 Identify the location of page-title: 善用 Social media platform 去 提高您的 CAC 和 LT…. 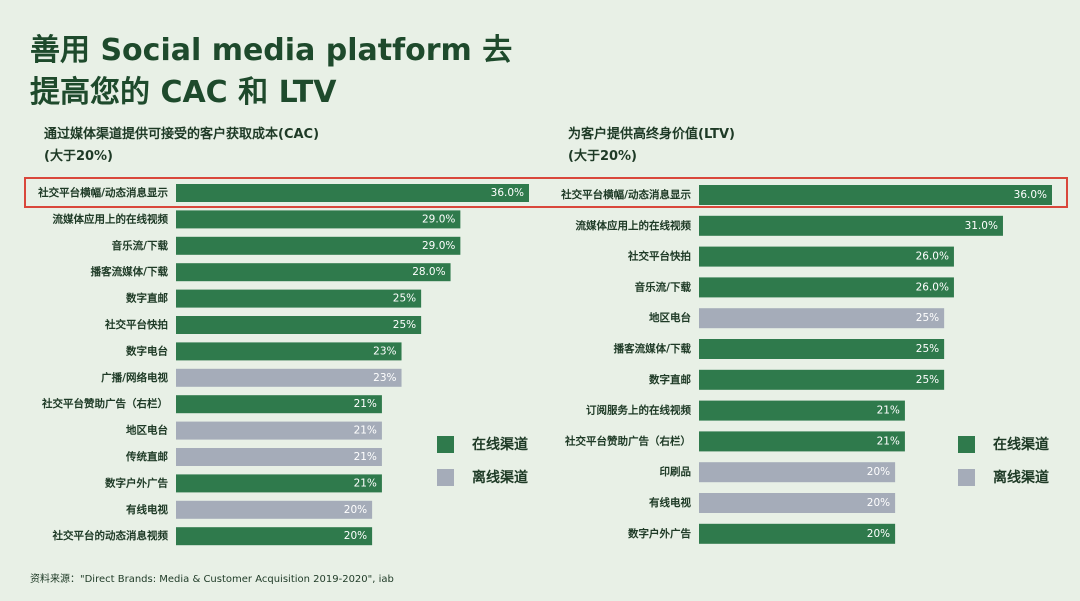
(290, 72).